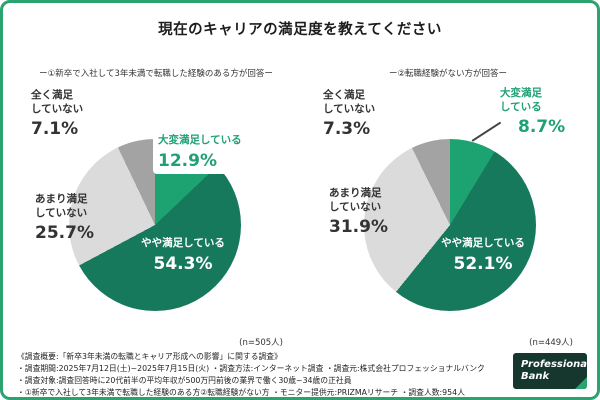  I want to click on slice-percent: 8.7%, so click(542, 127).